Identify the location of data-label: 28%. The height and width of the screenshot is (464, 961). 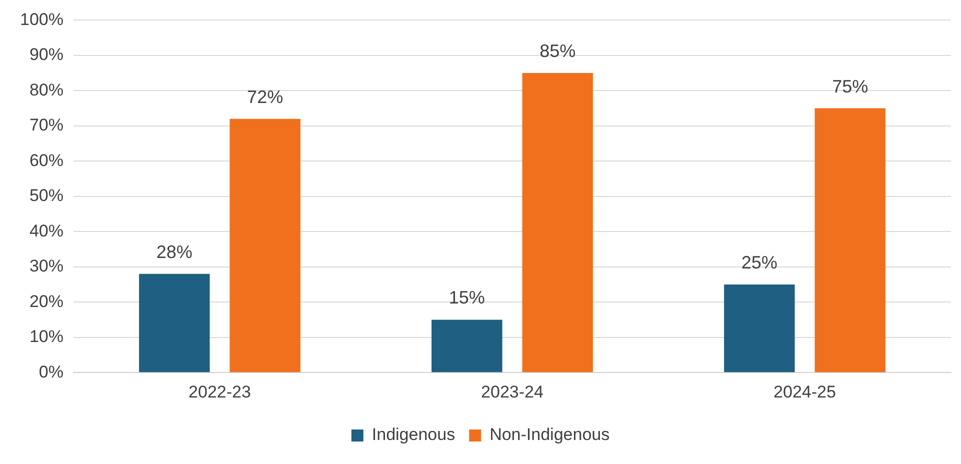
(174, 252).